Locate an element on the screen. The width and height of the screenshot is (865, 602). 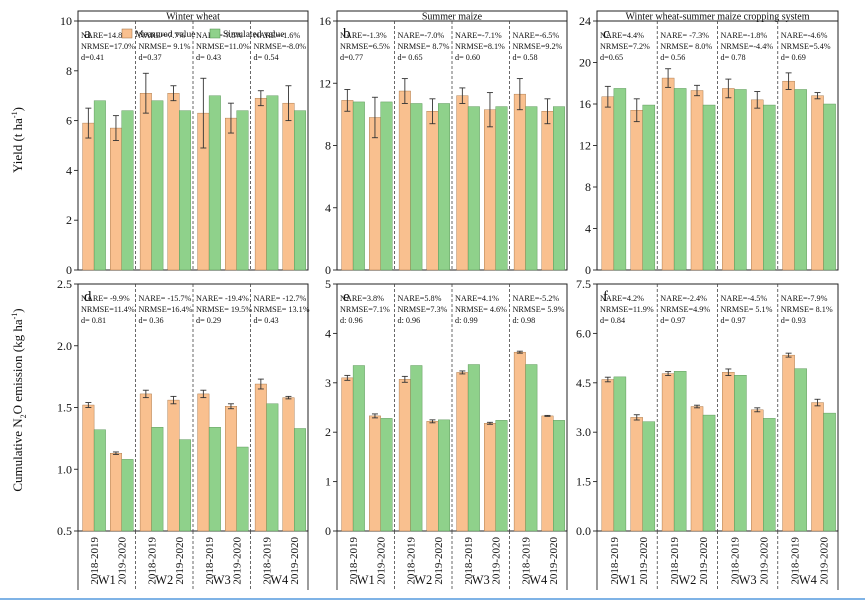
y-tick-label: 2.5 is located at coordinates (64, 284).